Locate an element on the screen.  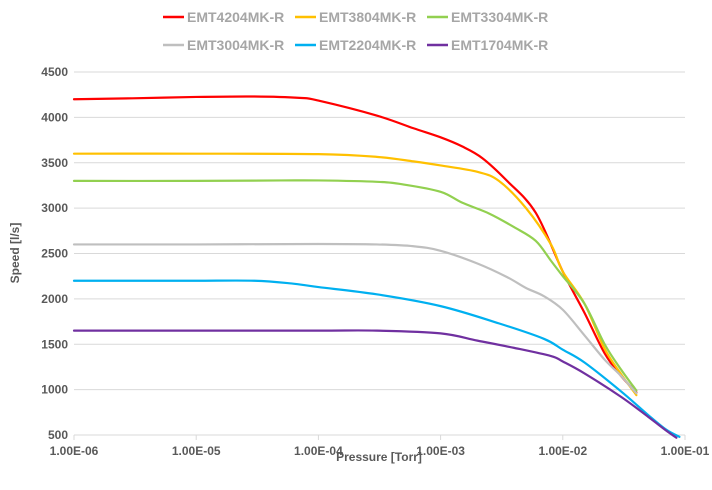
legend-item-emt2204mk-r: EMT2204MK-R is located at coordinates (355, 45).